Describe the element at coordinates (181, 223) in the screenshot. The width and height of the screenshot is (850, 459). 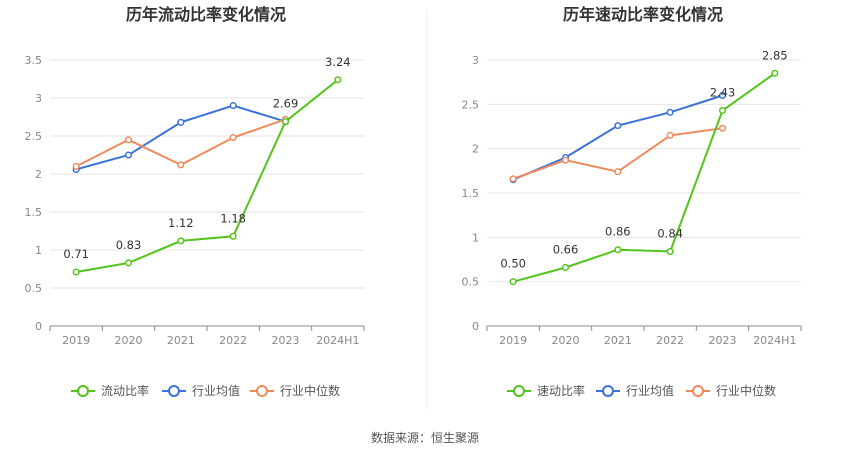
I see `data-label: 1.12` at that location.